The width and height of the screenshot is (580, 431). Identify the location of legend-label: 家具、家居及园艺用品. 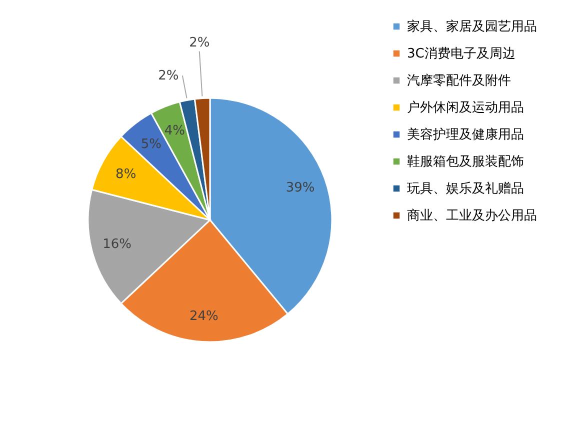
(472, 26).